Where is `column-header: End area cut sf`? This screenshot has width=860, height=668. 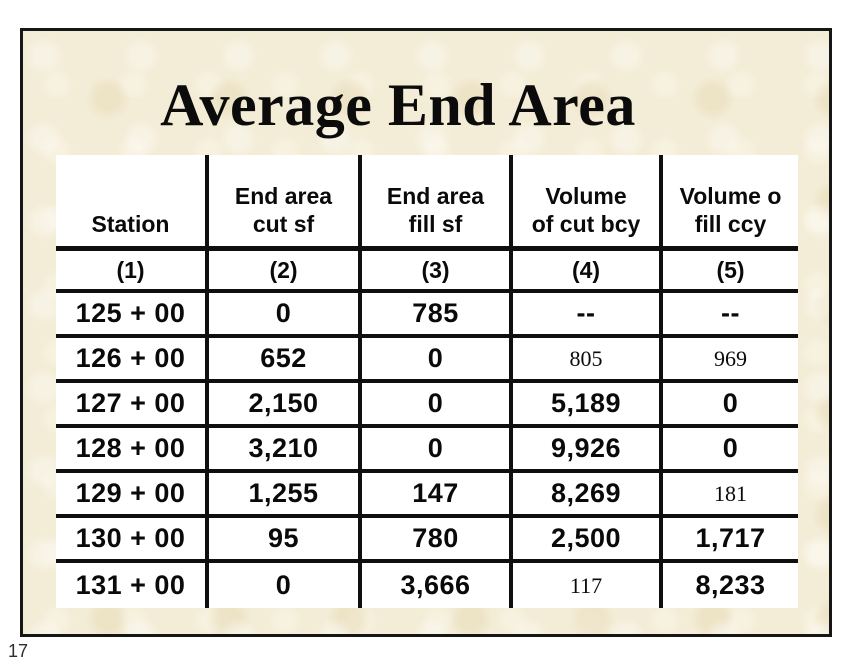 column-header: End area cut sf is located at coordinates (285, 203).